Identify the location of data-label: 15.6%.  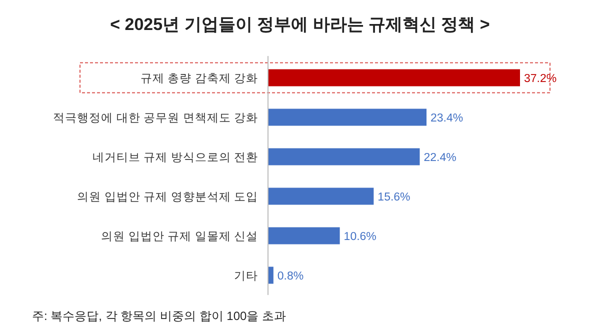
(394, 197).